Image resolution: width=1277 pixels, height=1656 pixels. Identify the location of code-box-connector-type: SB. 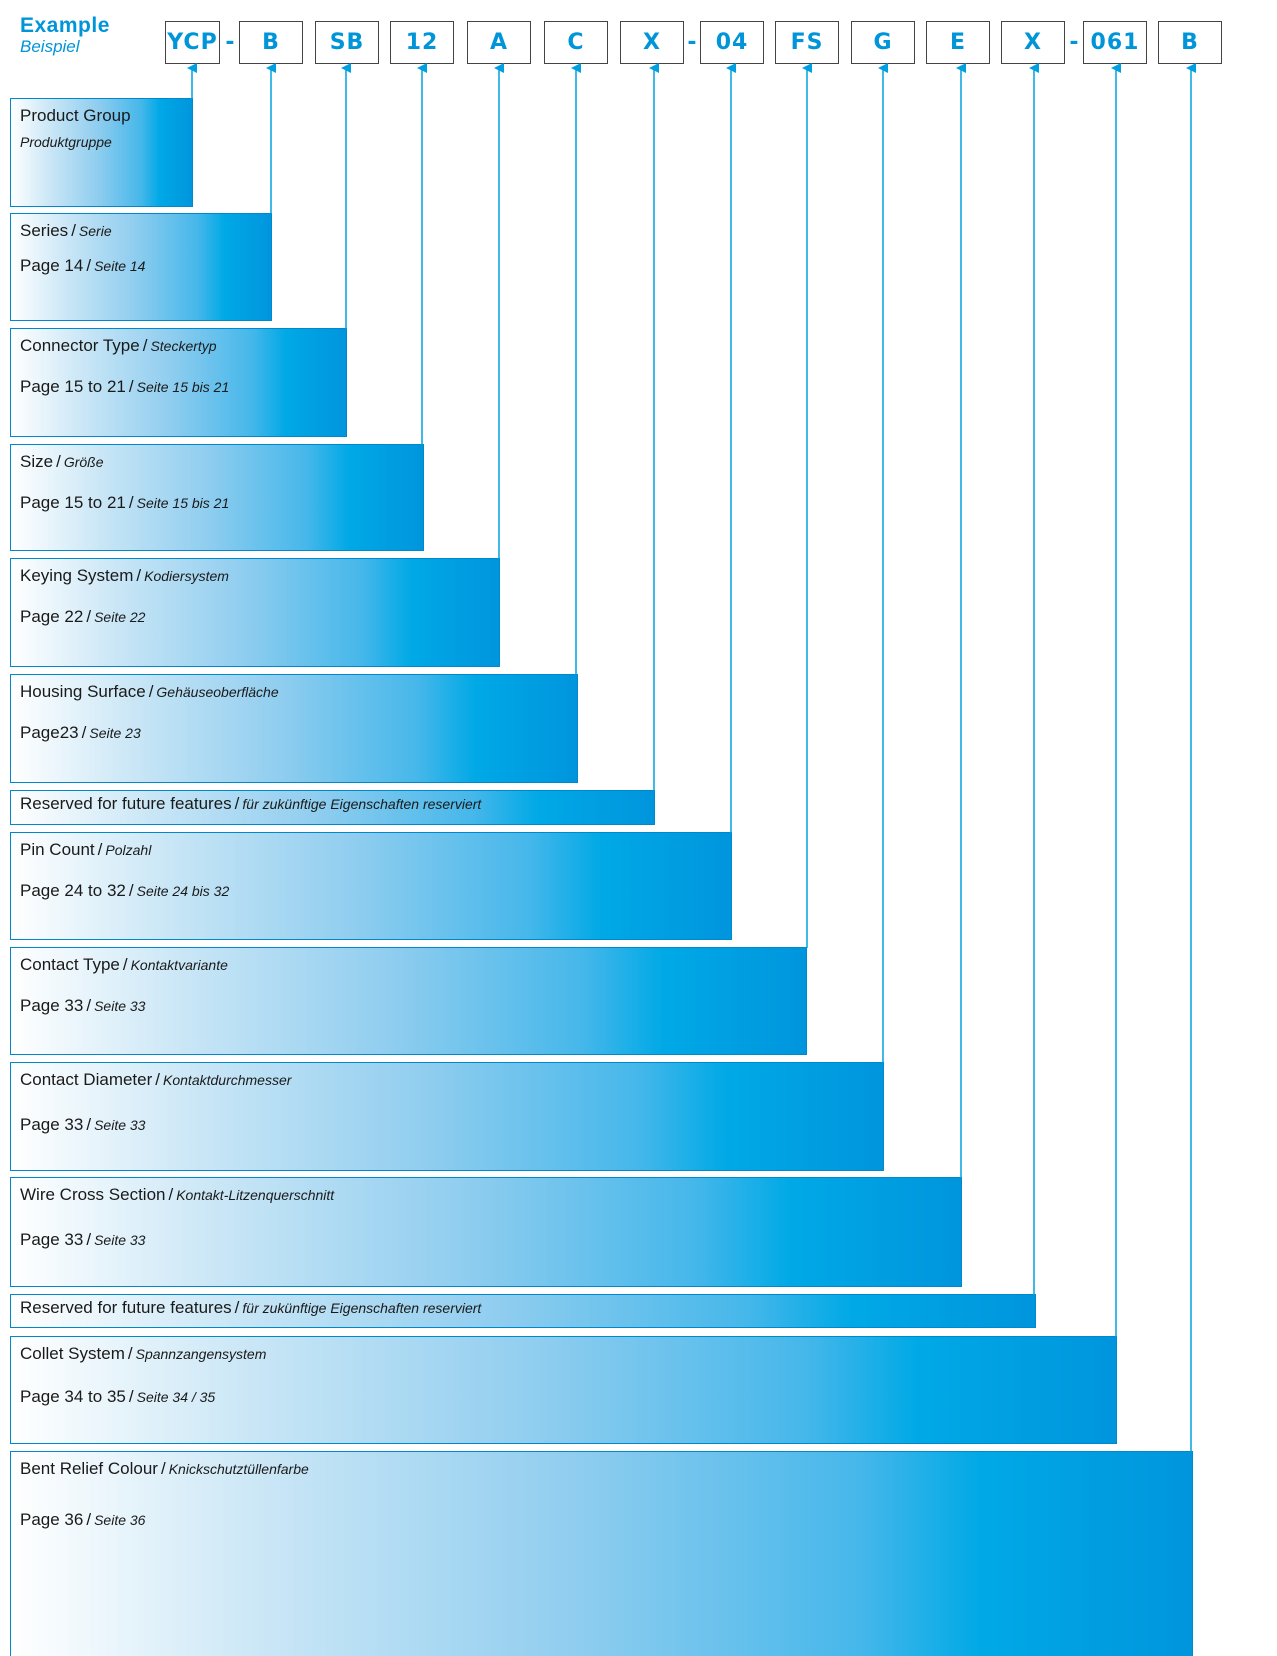
(347, 42).